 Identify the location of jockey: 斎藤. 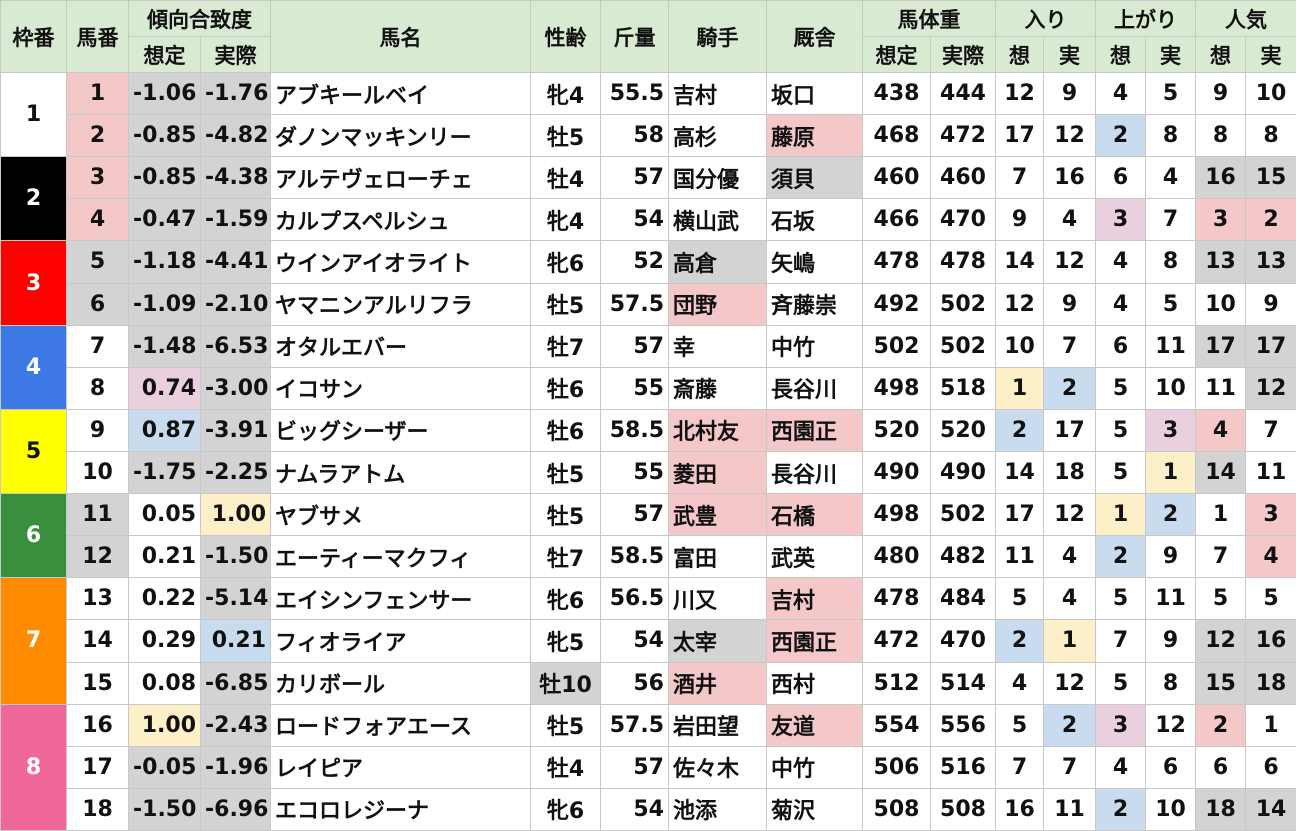
(717, 388).